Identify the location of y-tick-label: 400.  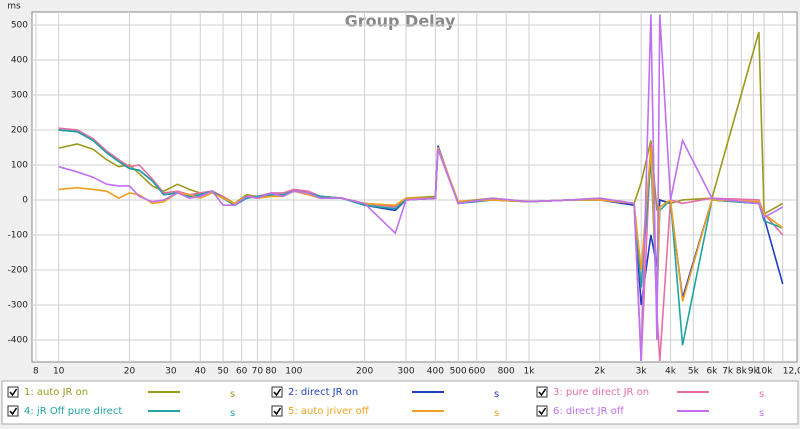
(19, 60).